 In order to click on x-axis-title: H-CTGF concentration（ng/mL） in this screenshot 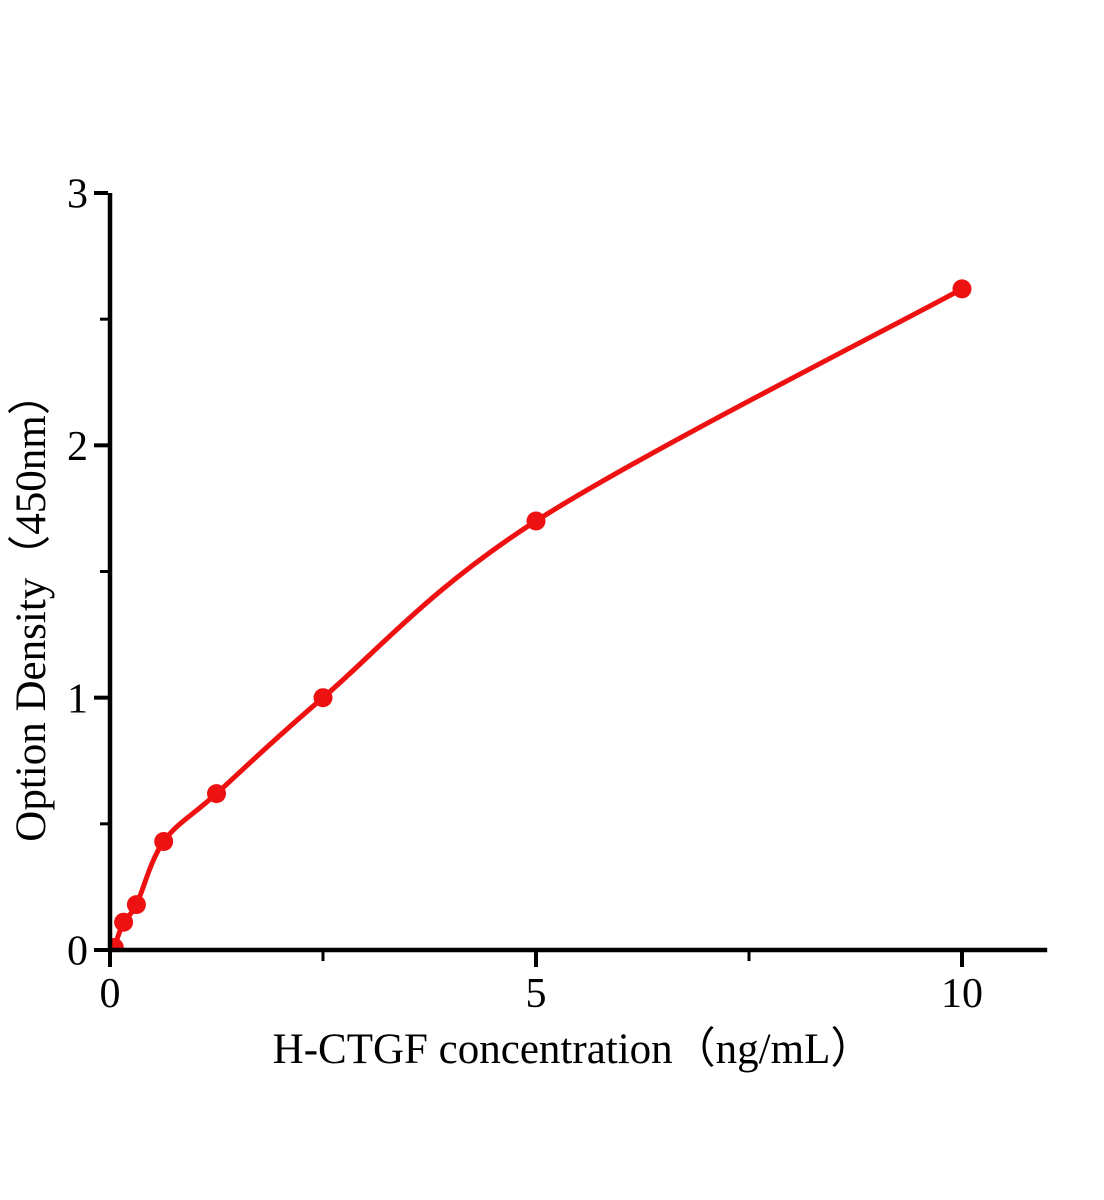, I will do `click(573, 1049)`.